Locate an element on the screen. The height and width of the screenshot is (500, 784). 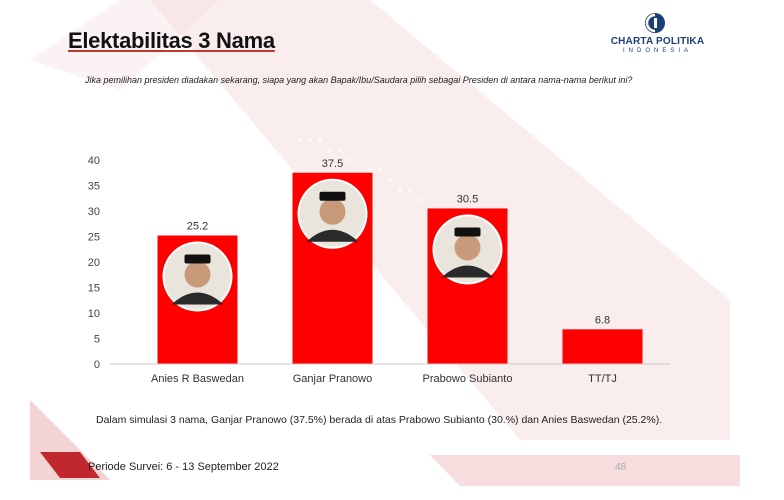
x-tick-label: Ganjar Pranowo is located at coordinates (333, 379).